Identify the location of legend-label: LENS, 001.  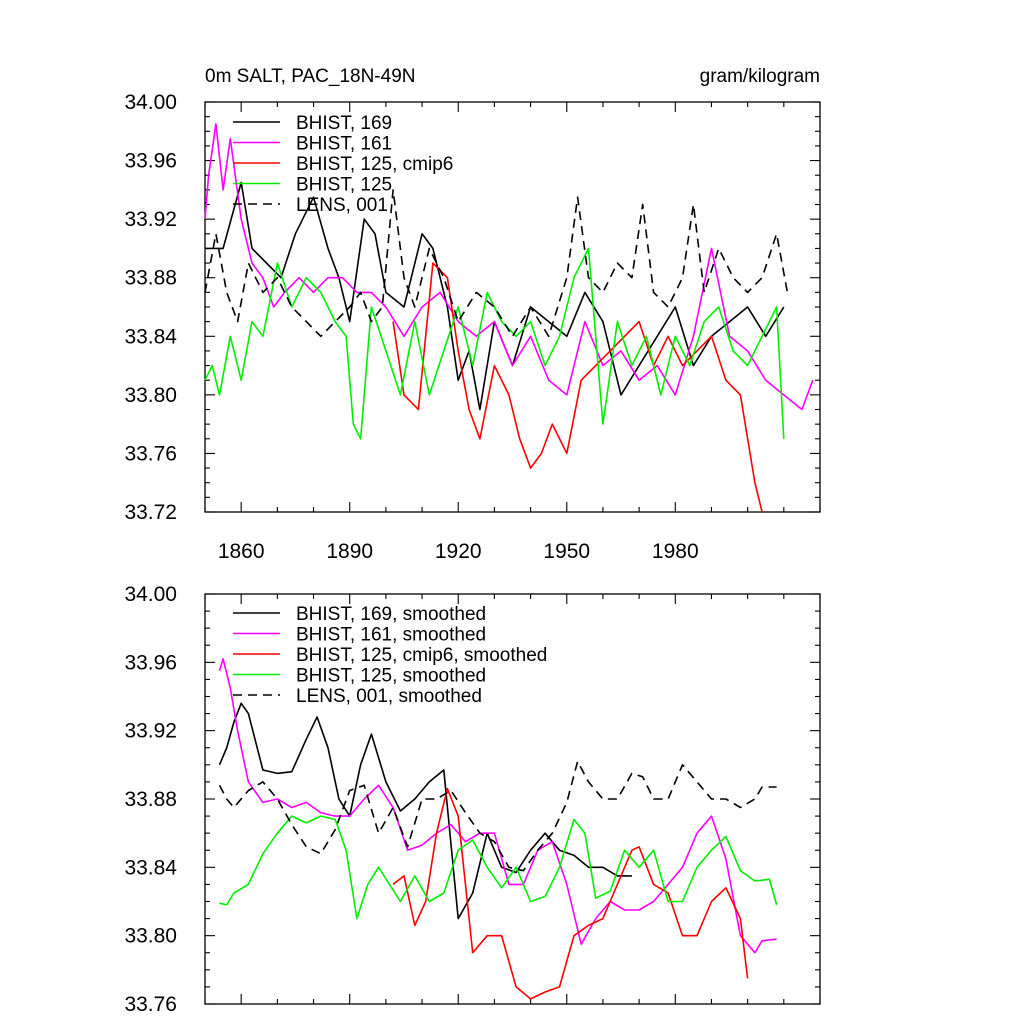
(342, 205).